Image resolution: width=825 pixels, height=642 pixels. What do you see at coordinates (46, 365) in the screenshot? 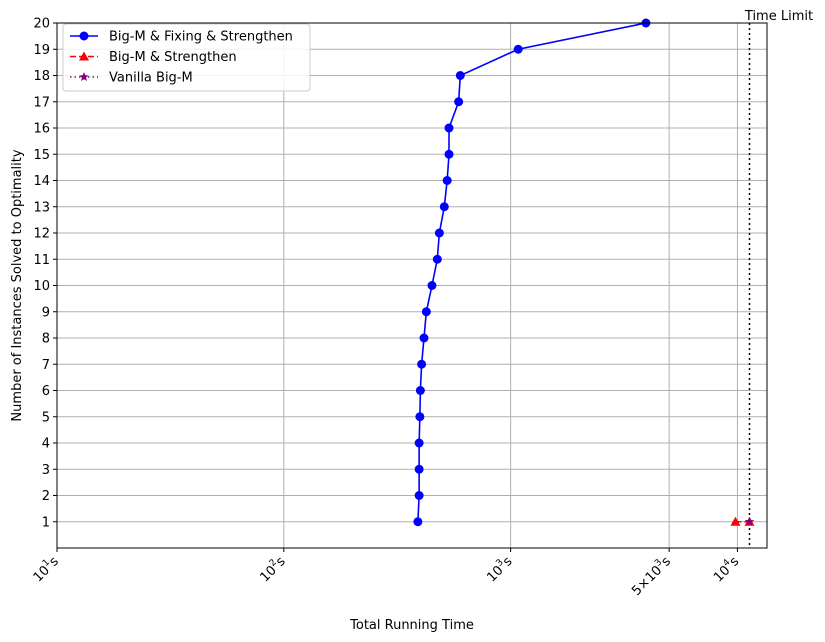
I see `y-tick-label: 7` at bounding box center [46, 365].